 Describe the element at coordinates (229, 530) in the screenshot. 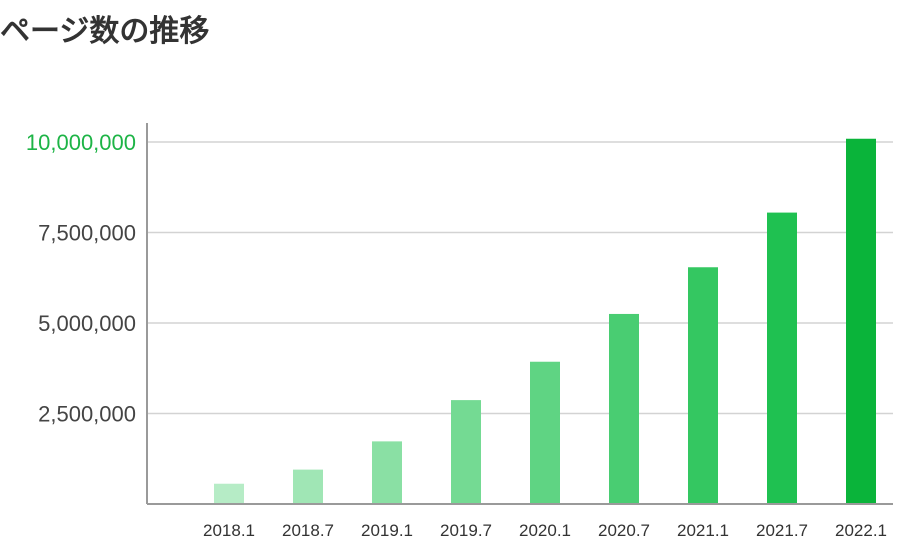

I see `x-tick-label: 2018.1` at that location.